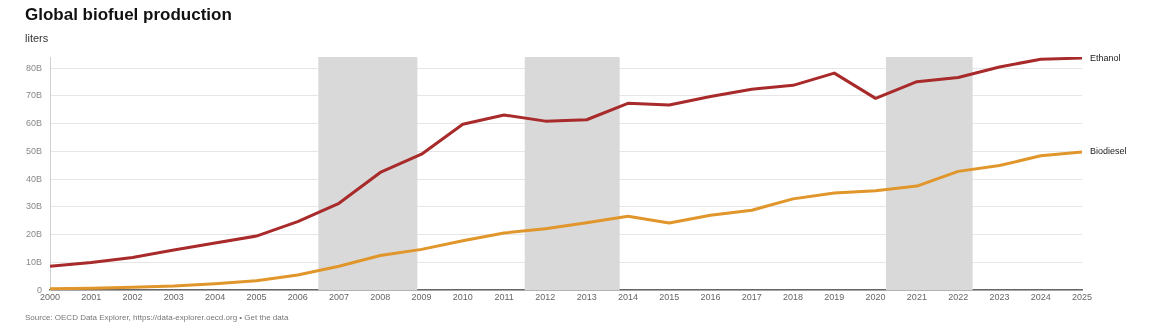  Describe the element at coordinates (793, 297) in the screenshot. I see `x-tick-label: 2018` at that location.